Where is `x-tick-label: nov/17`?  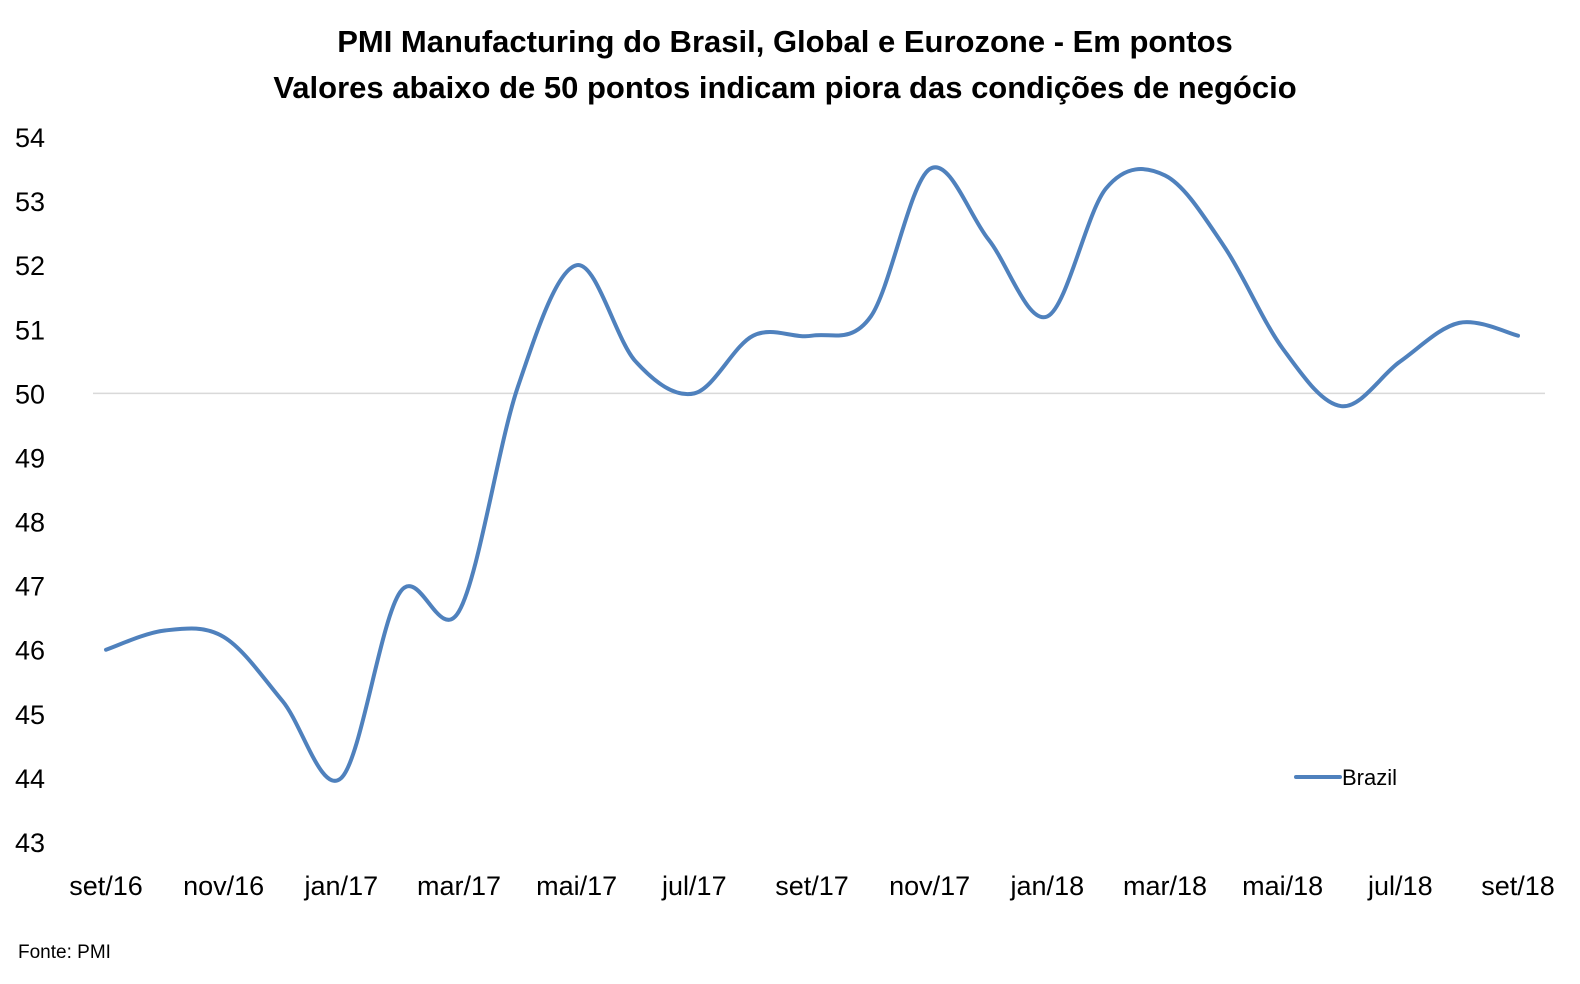
x-tick-label: nov/17 is located at coordinates (929, 886).